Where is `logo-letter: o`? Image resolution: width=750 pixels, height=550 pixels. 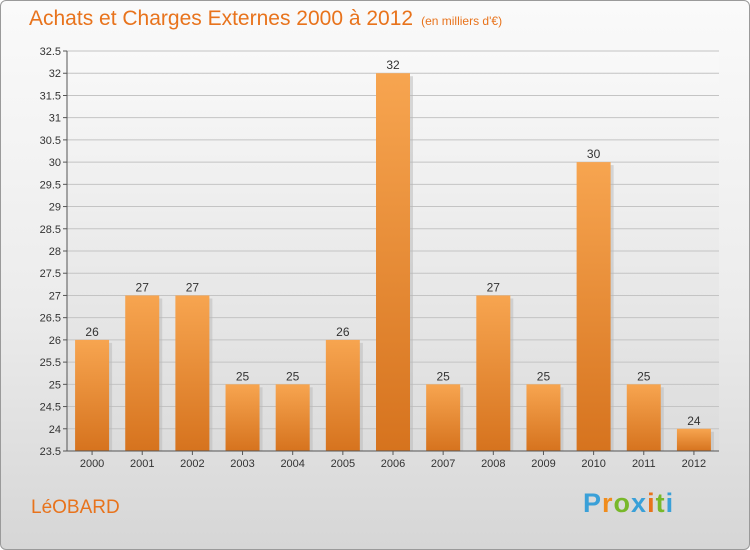 logo-letter: o is located at coordinates (622, 503).